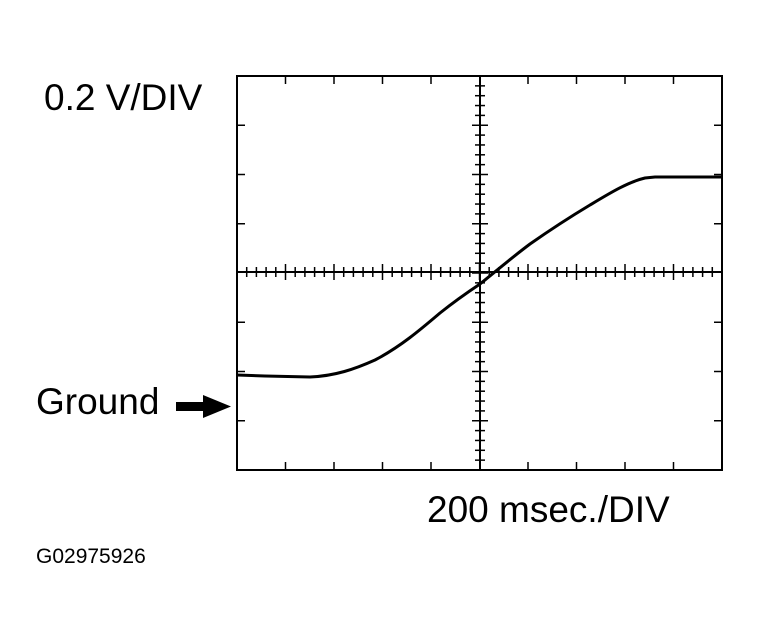 Image resolution: width=760 pixels, height=640 pixels. I want to click on horizontal-scale-label: 200 msec./DIV, so click(548, 509).